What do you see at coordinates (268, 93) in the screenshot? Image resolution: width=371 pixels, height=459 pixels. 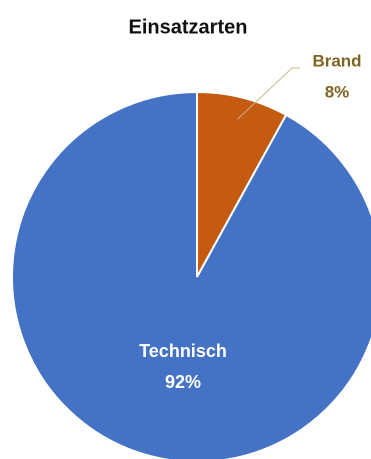 I see `leader-line` at bounding box center [268, 93].